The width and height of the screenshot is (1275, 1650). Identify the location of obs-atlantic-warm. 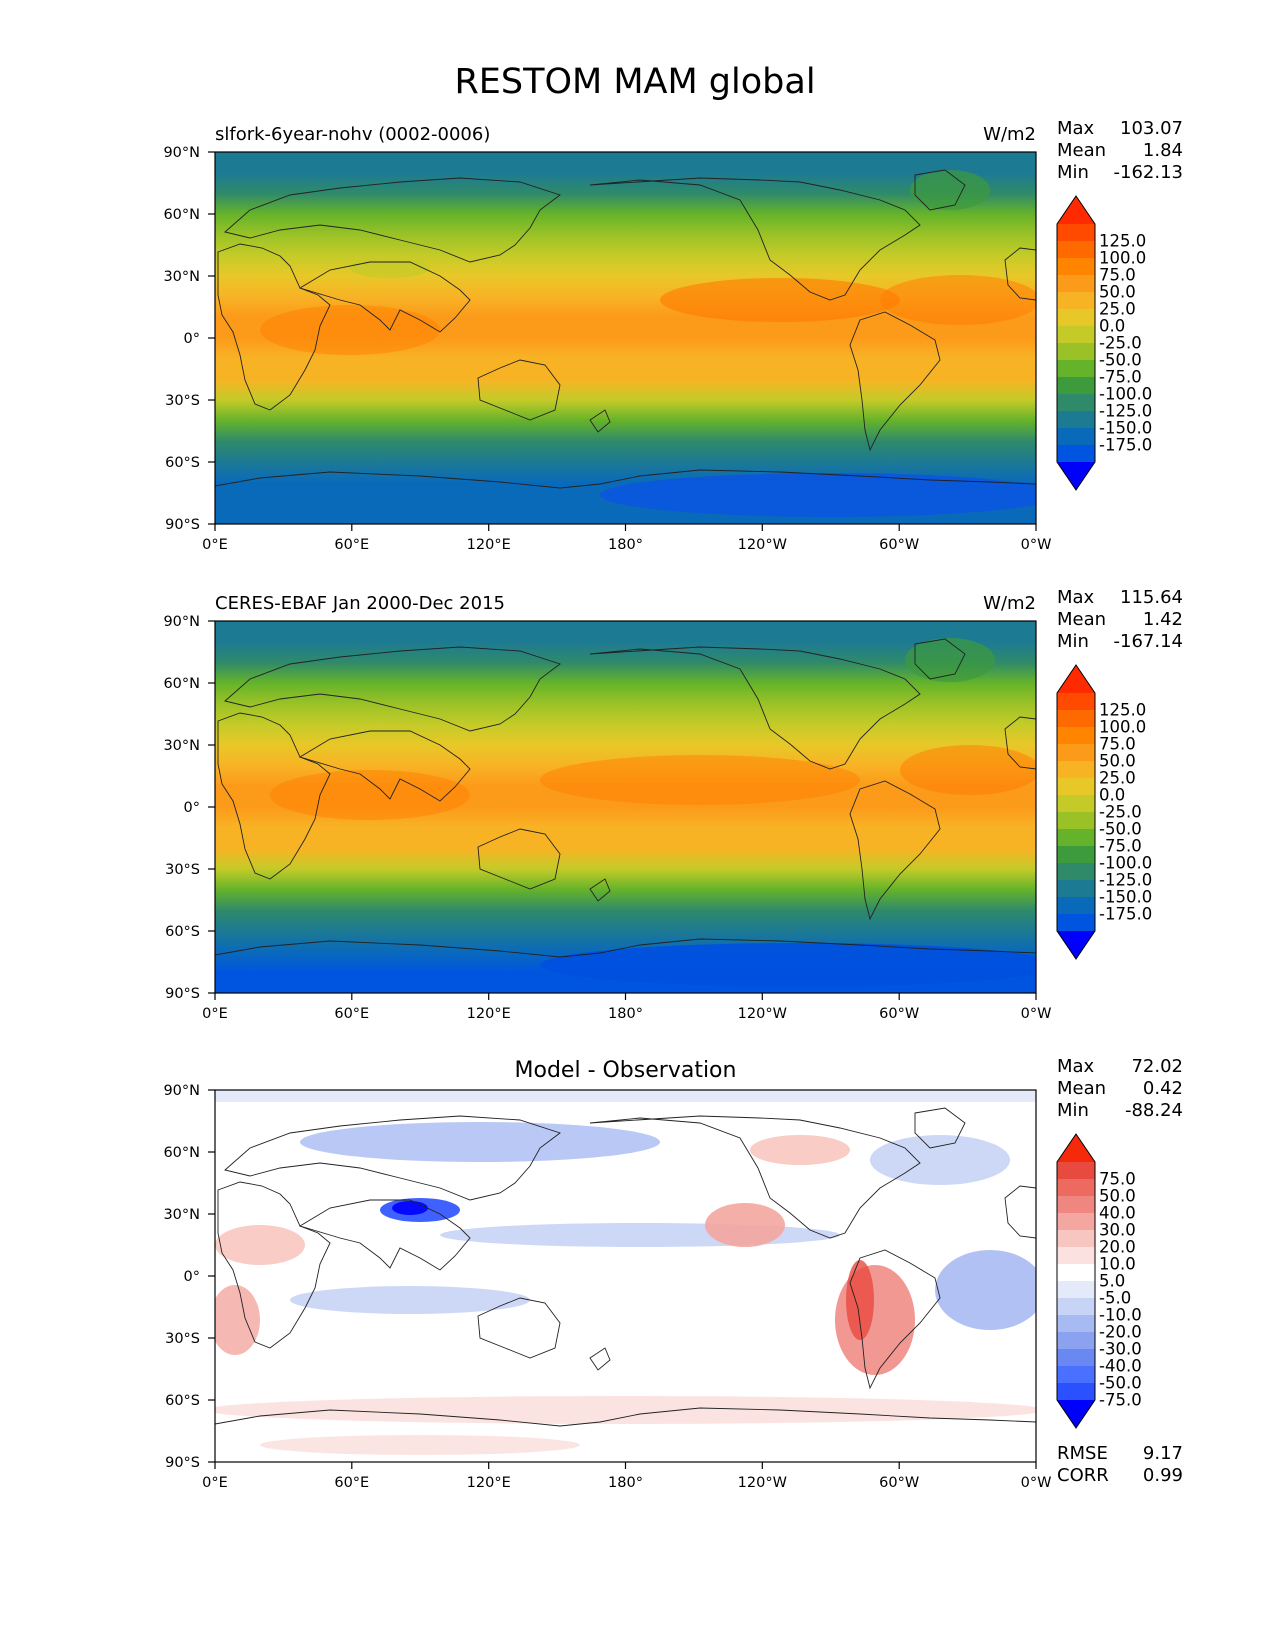
(968, 770).